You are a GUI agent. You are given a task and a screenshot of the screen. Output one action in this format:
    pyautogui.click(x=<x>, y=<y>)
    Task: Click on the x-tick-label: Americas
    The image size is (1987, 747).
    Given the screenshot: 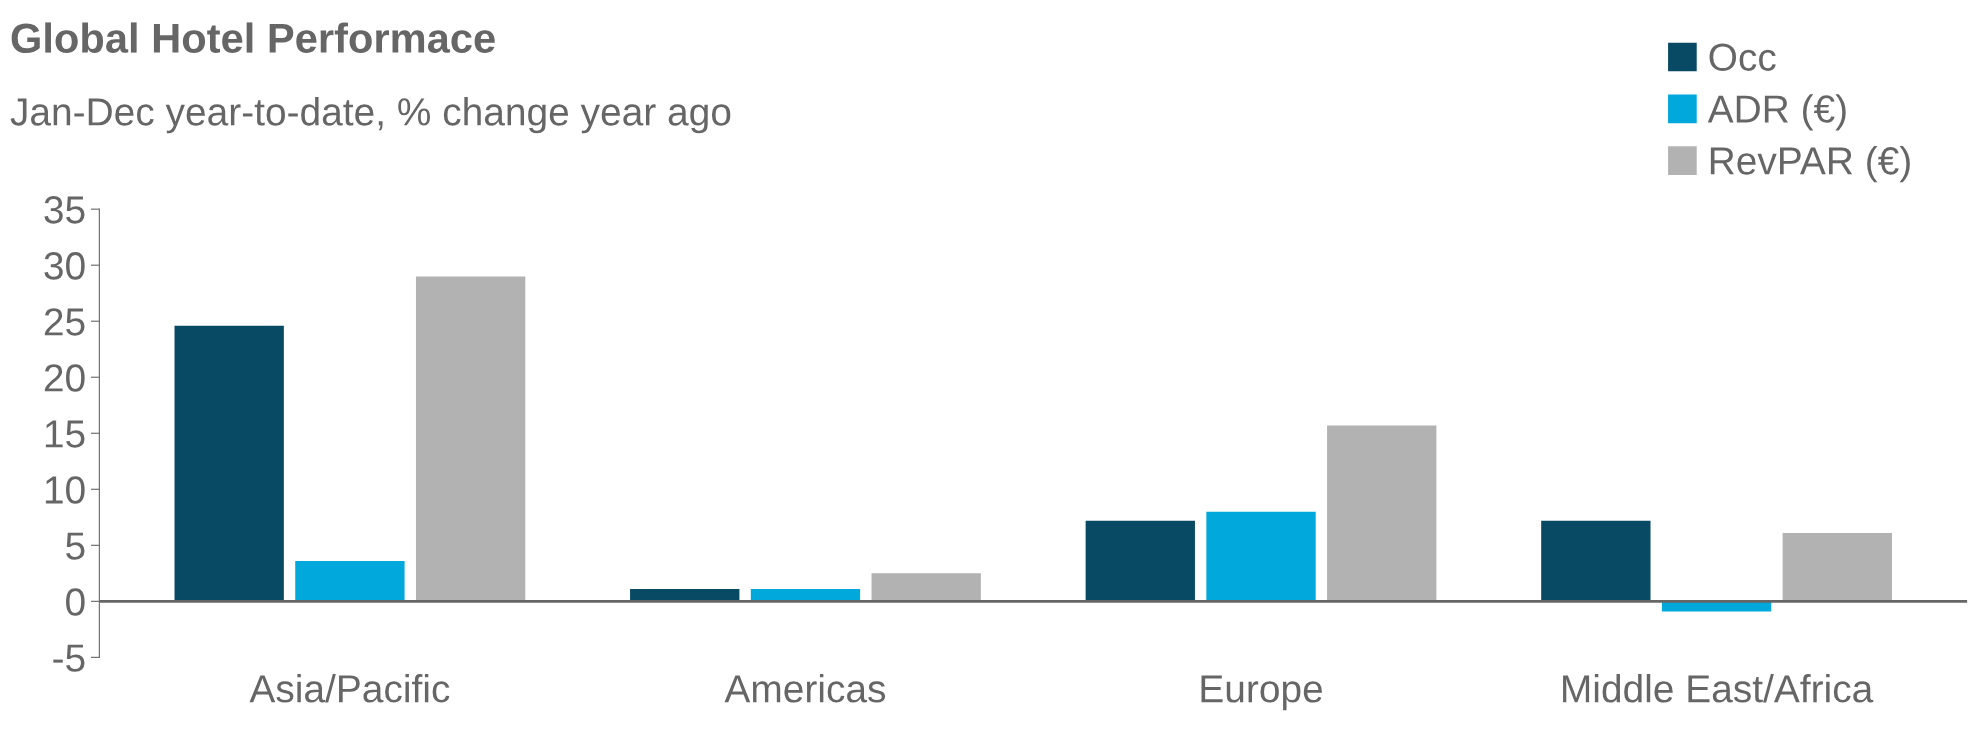 What is the action you would take?
    pyautogui.click(x=805, y=688)
    